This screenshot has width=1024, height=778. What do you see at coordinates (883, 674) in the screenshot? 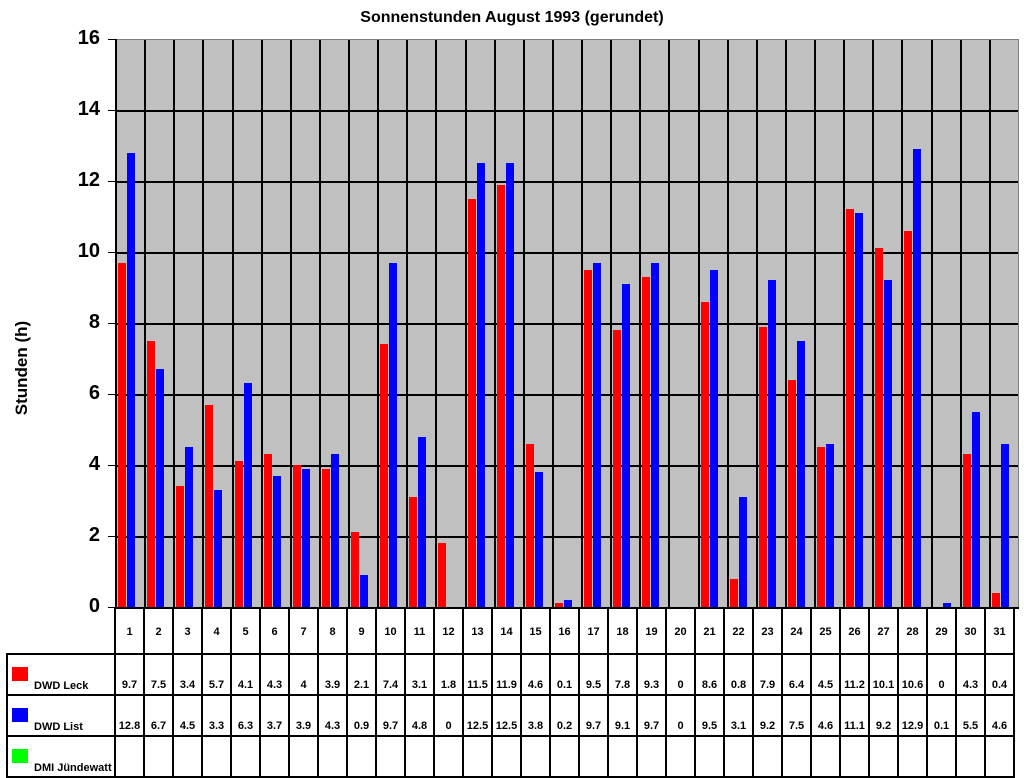
I see `table-cell: 10.1` at bounding box center [883, 674].